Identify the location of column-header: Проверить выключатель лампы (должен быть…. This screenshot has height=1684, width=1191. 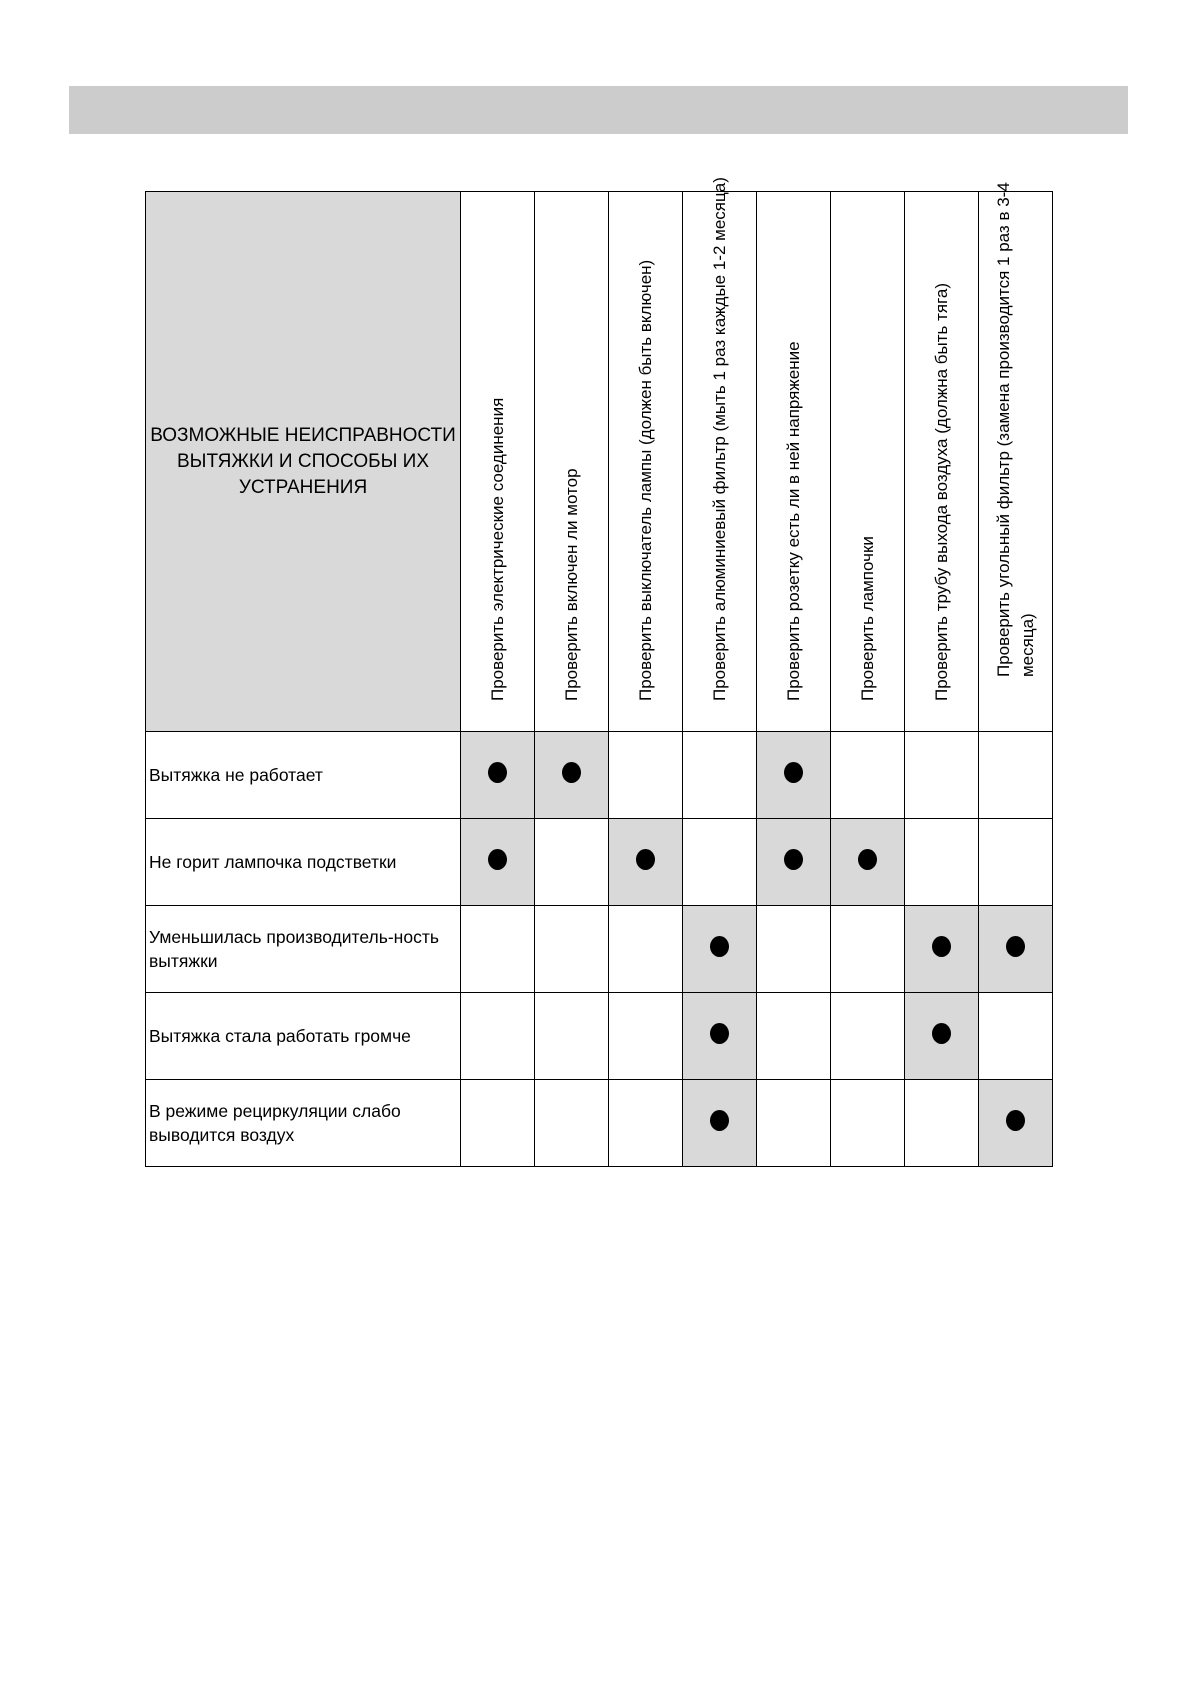
(645, 461).